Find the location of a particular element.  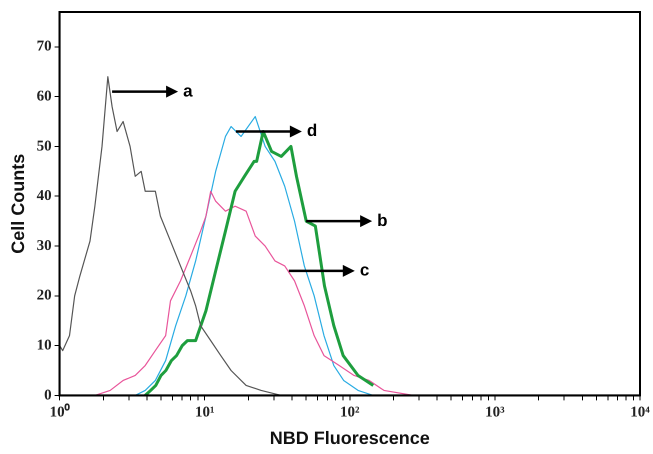

x-axis-title: NBD Fluorescence is located at coordinates (350, 438).